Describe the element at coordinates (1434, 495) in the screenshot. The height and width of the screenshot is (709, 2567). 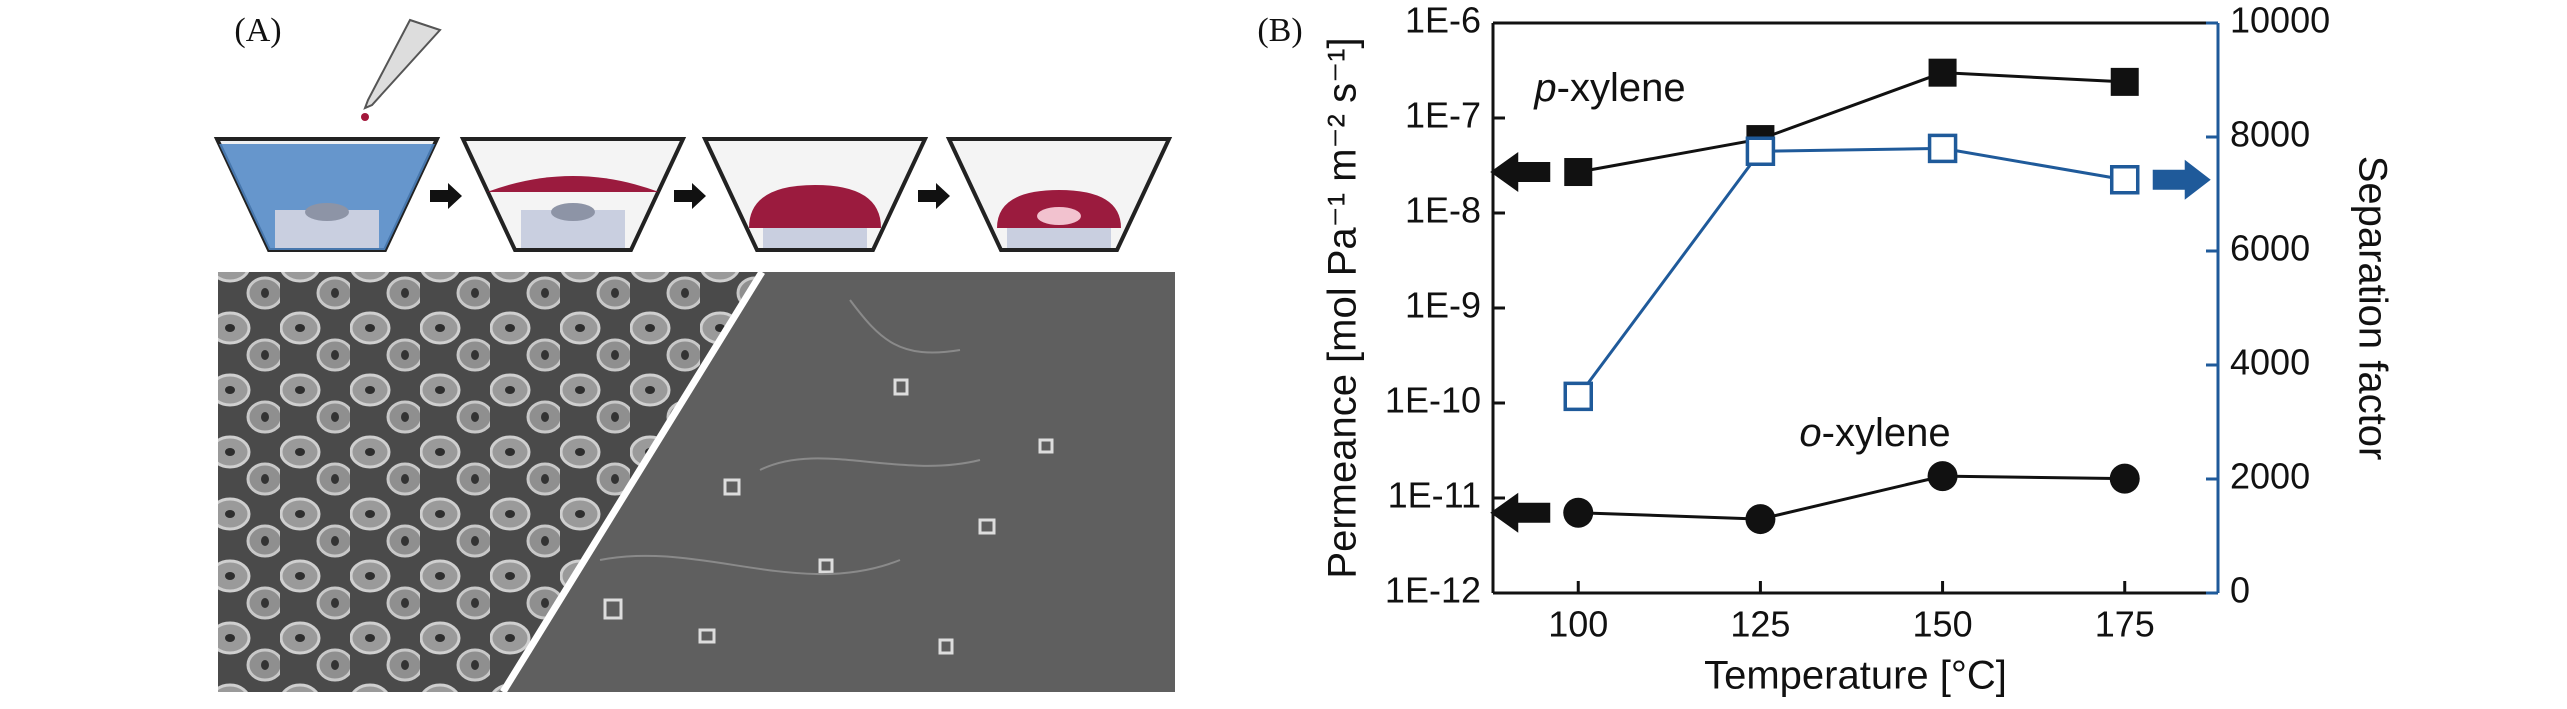
I see `y-tick-label: 1E-11` at that location.